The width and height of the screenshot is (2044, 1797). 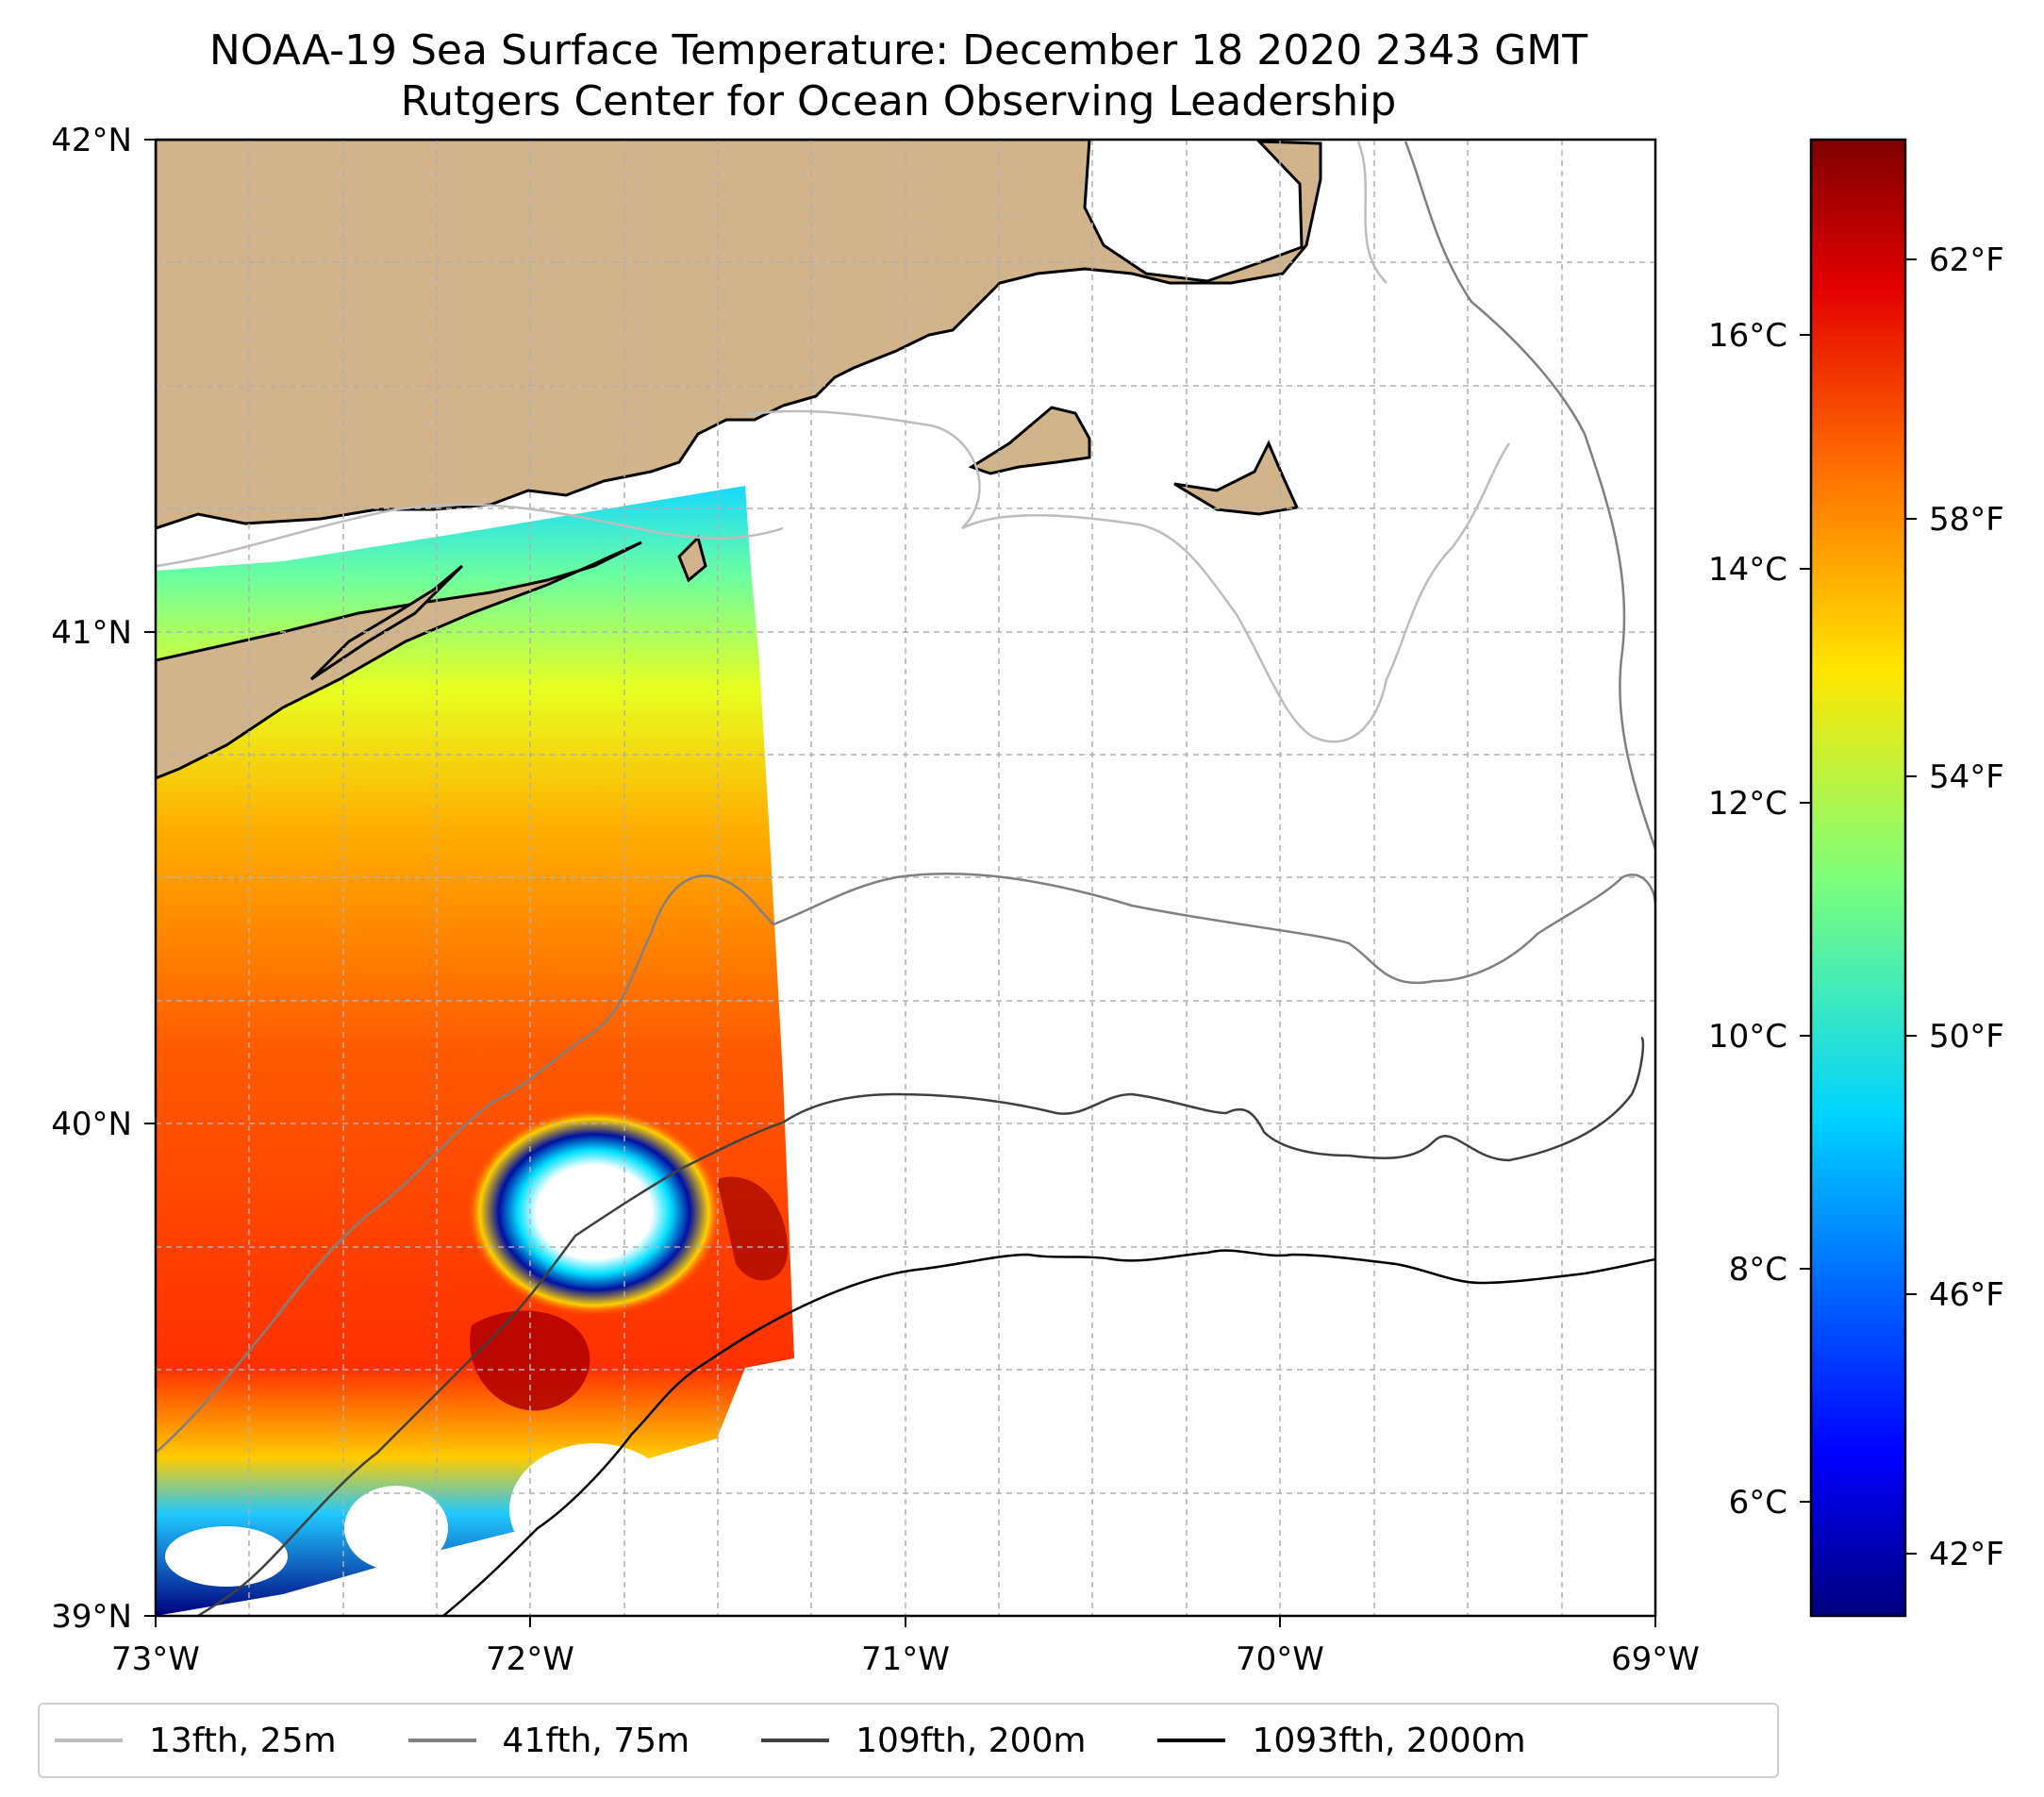 I want to click on colorbar-celsius-label: 12°C, so click(x=1748, y=804).